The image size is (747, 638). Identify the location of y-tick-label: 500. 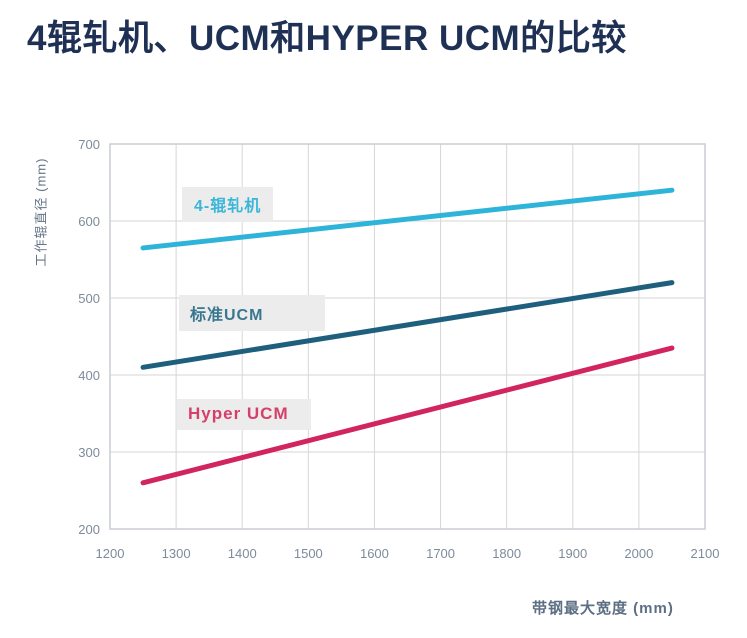
(89, 298).